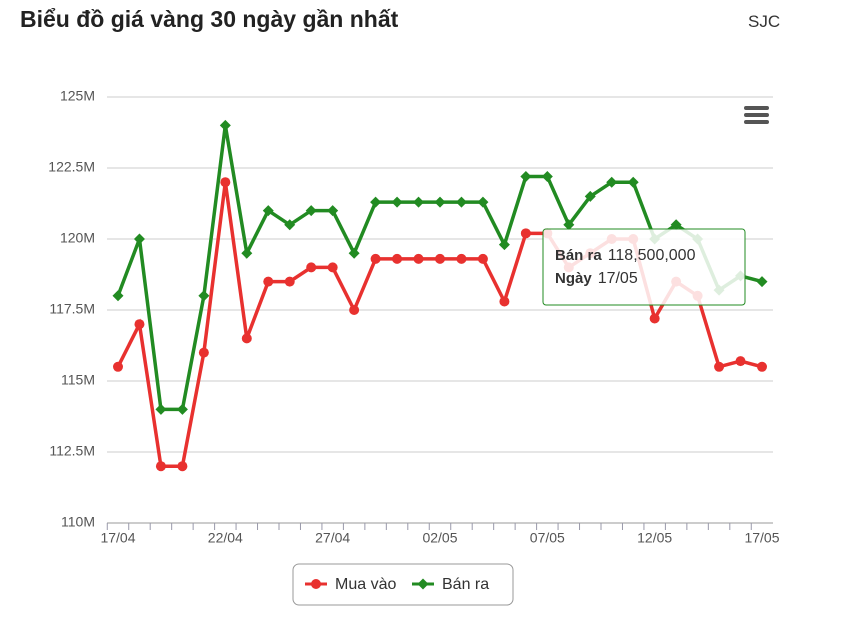 This screenshot has width=842, height=622. I want to click on x-tick-label: 17/05, so click(761, 538).